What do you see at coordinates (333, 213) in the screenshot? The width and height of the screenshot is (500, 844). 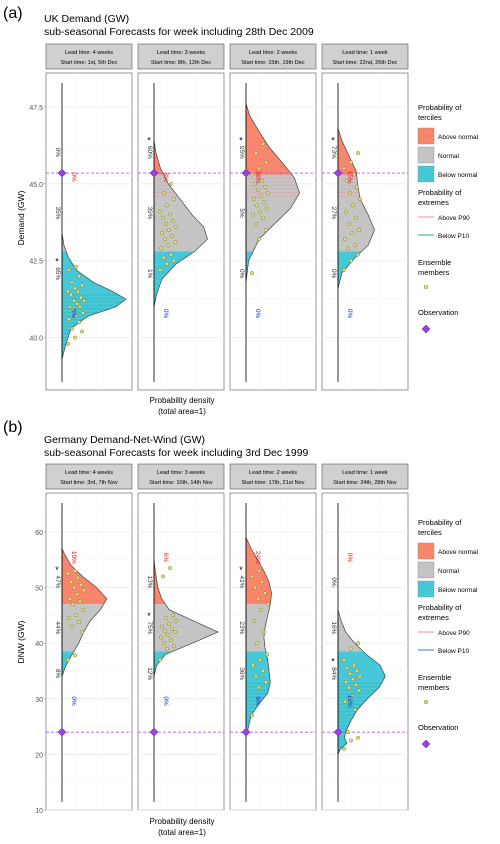 I see `prob-label-normal: 27%` at bounding box center [333, 213].